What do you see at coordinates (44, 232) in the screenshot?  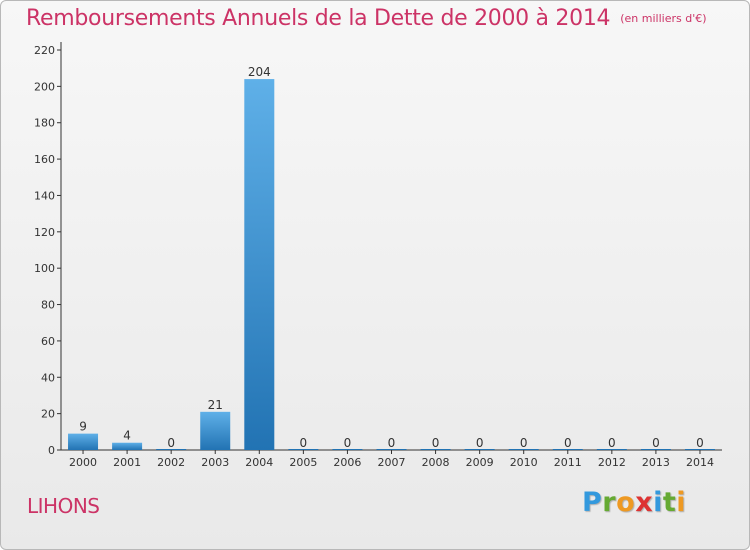 I see `y-tick-label: 120` at bounding box center [44, 232].